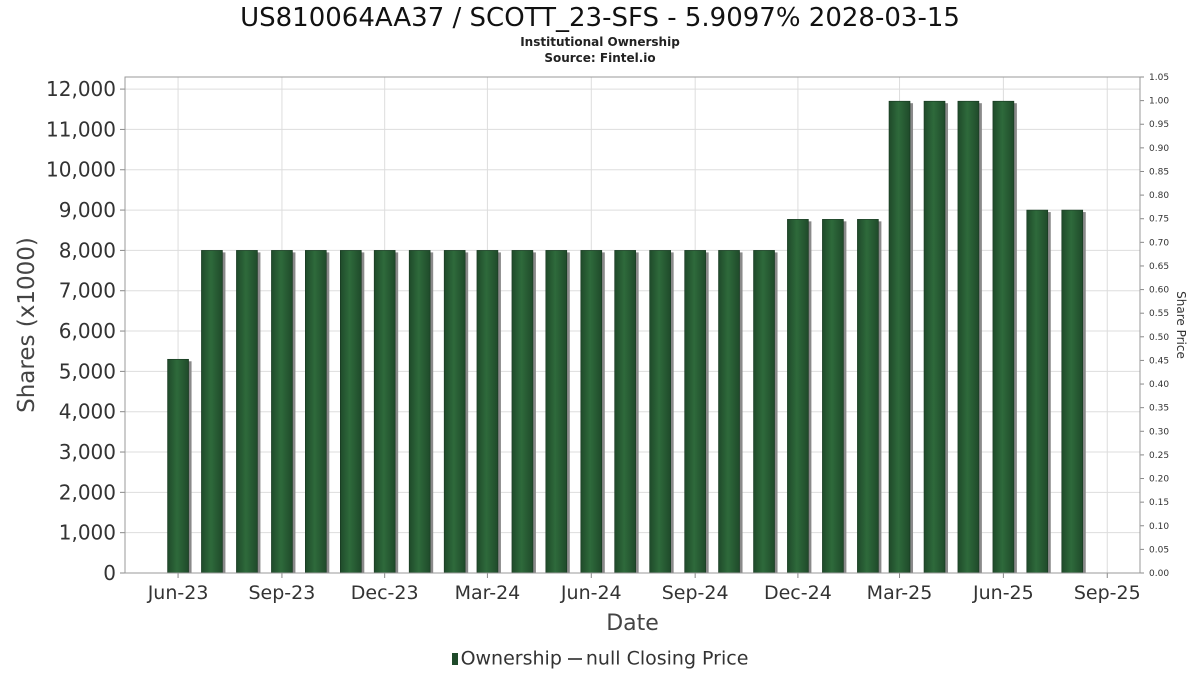 This screenshot has width=1200, height=675. Describe the element at coordinates (1159, 503) in the screenshot. I see `y2-tick-label: 0.15` at that location.